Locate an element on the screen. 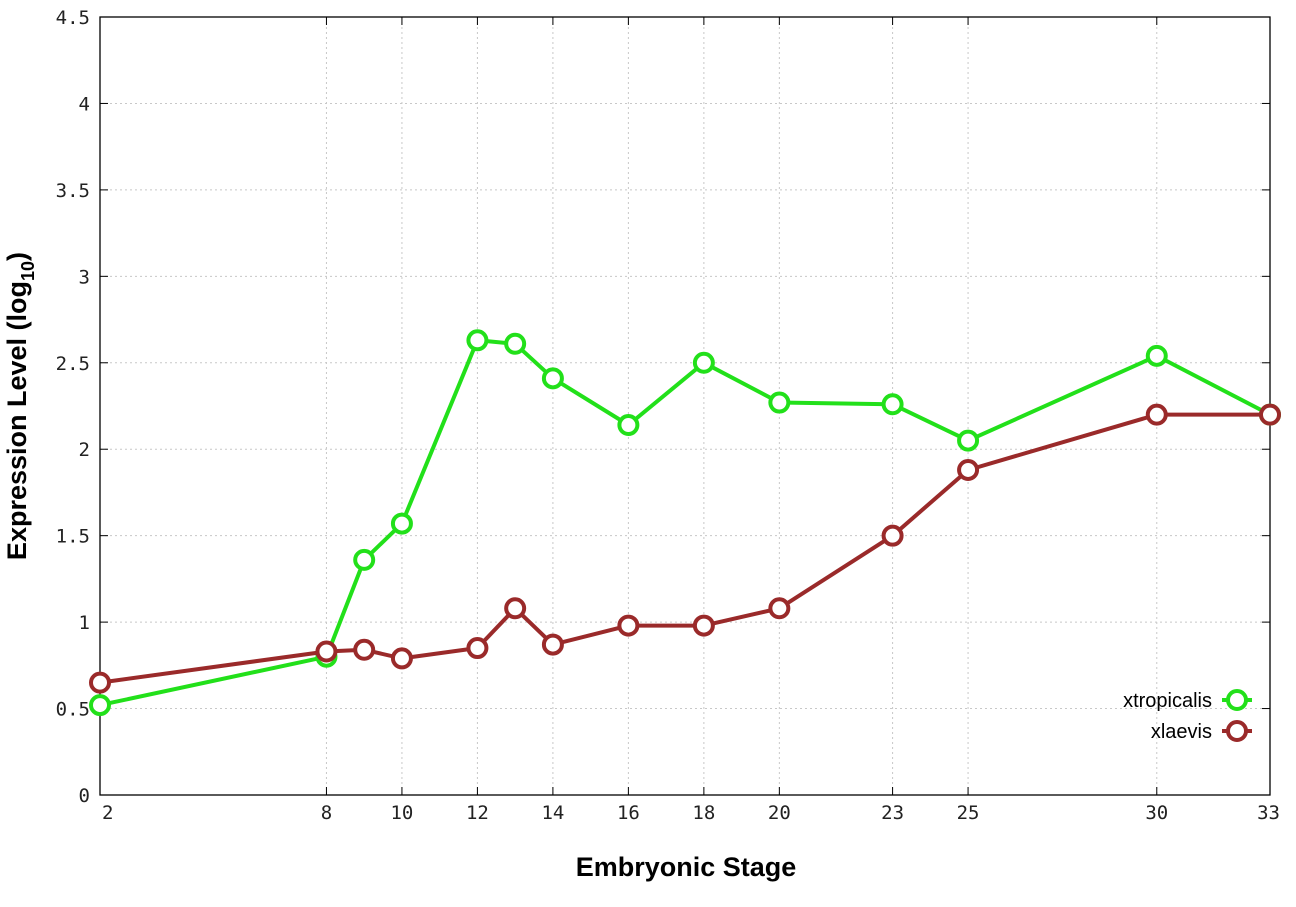 The image size is (1296, 907). x-tick-label: 10 is located at coordinates (401, 813).